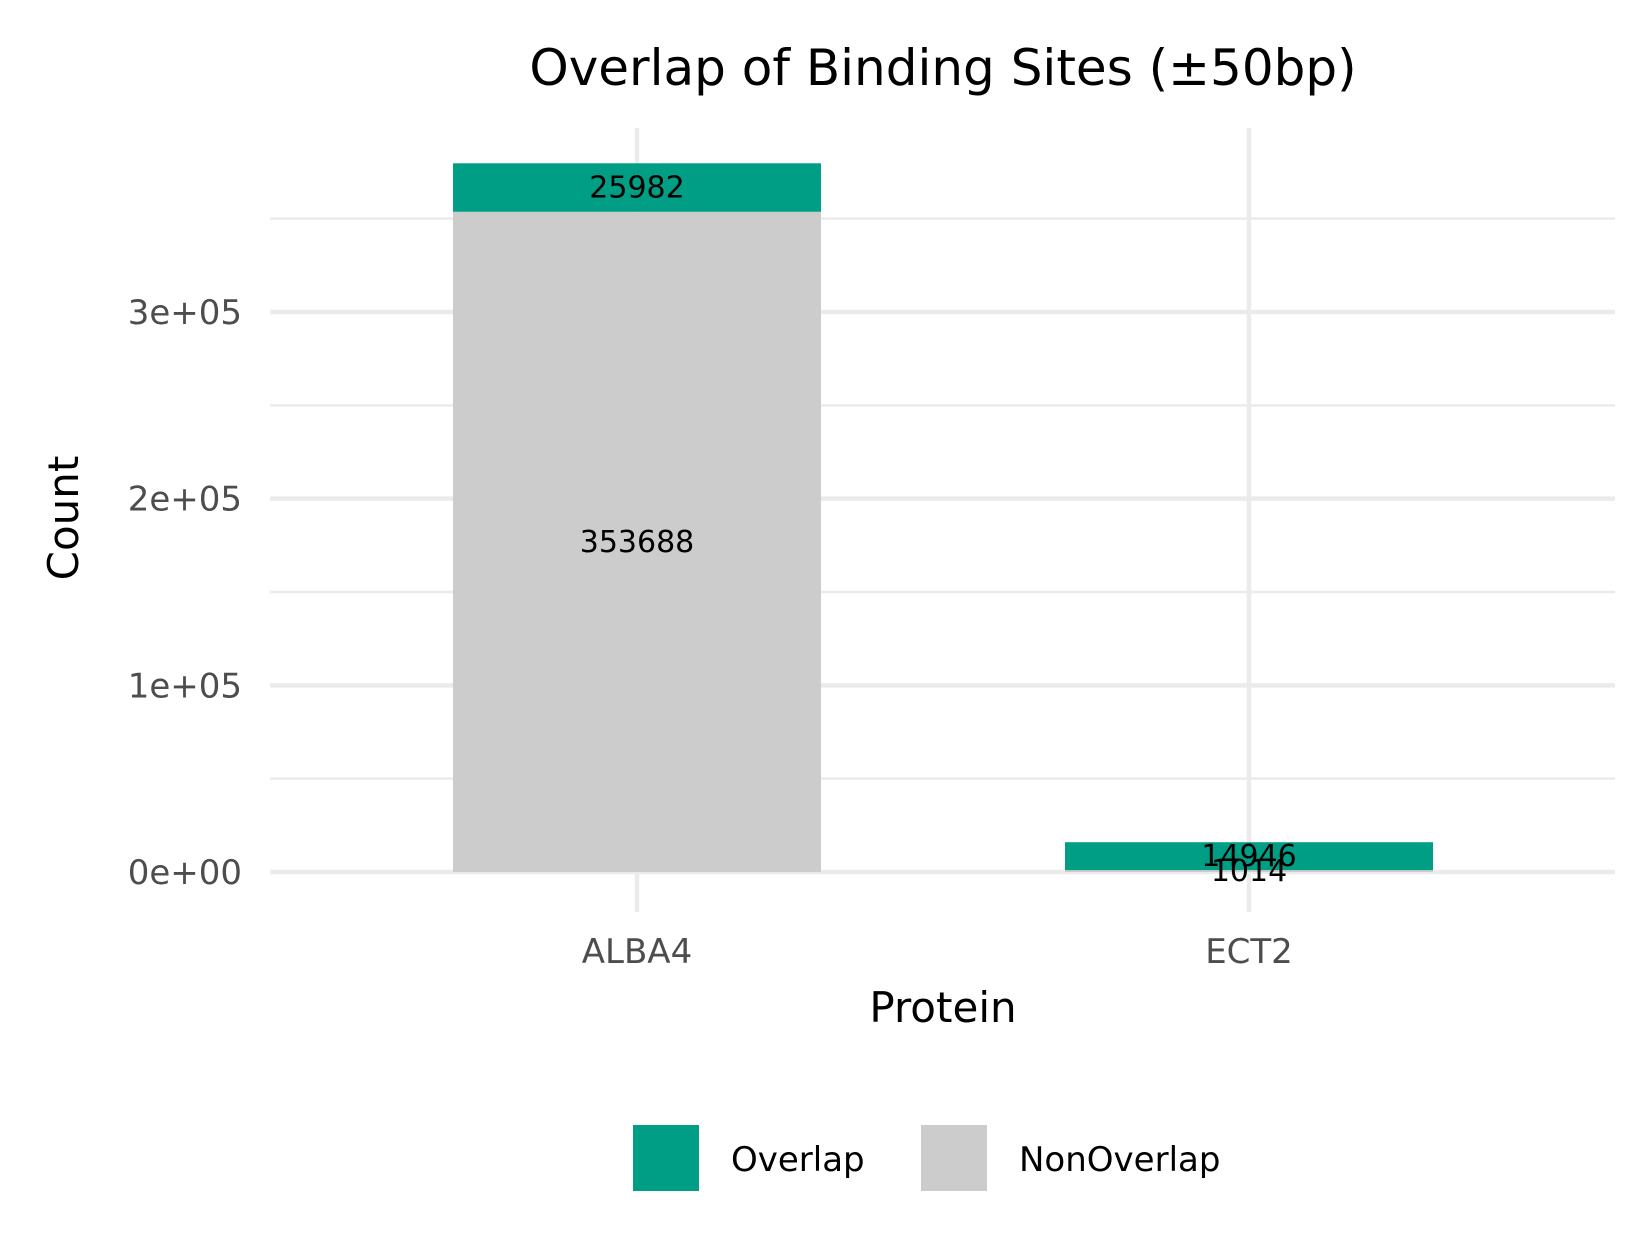 This screenshot has height=1260, width=1650. Describe the element at coordinates (798, 1160) in the screenshot. I see `legend-label: Overlap` at that location.